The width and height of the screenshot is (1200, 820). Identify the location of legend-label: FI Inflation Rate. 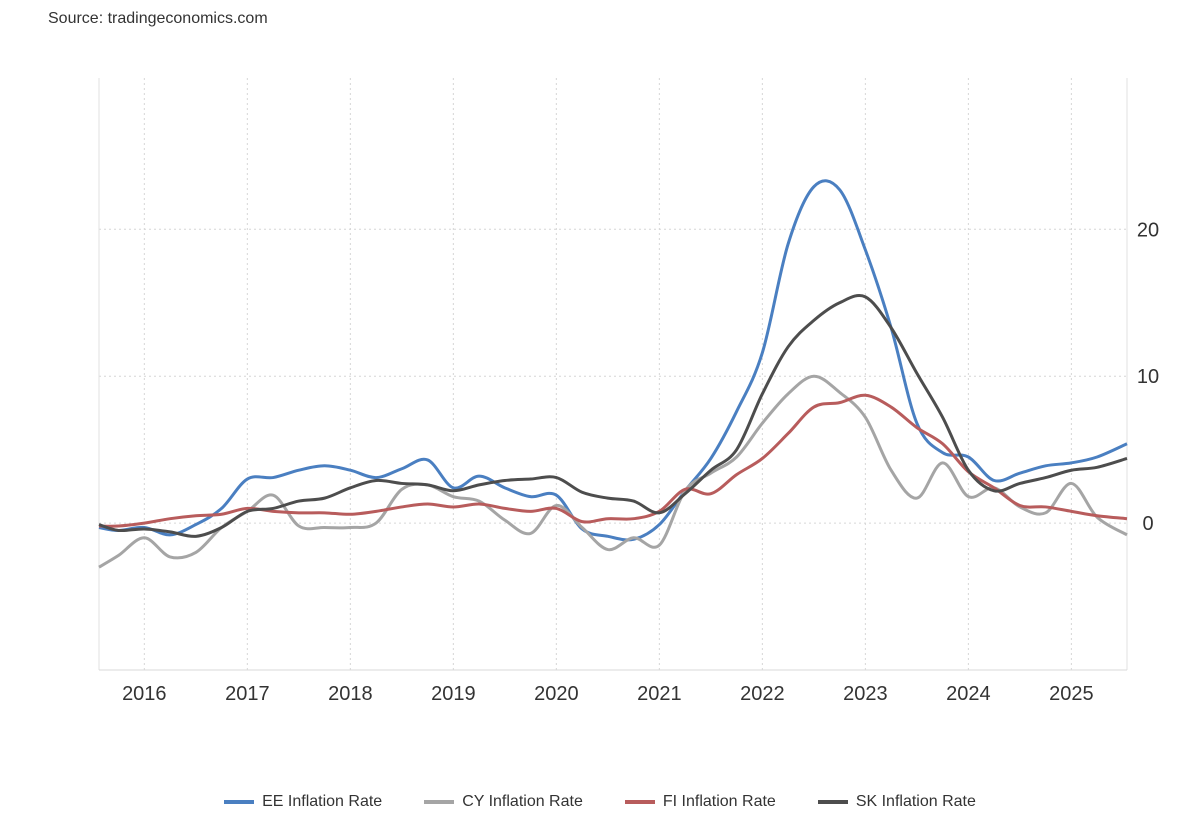
(719, 801).